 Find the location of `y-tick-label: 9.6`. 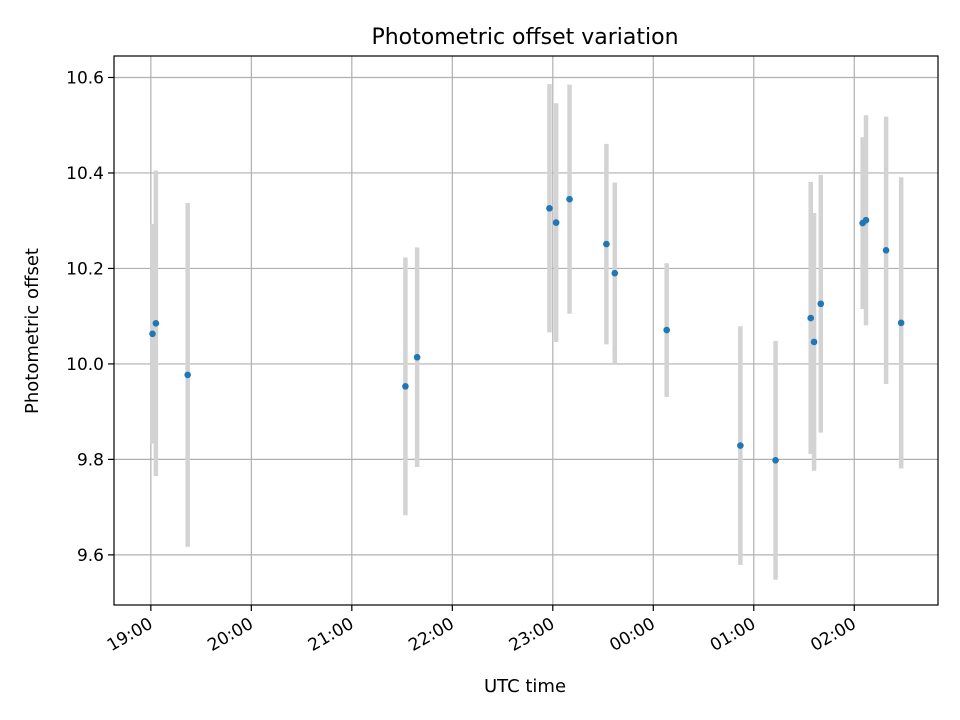

y-tick-label: 9.6 is located at coordinates (90, 556).